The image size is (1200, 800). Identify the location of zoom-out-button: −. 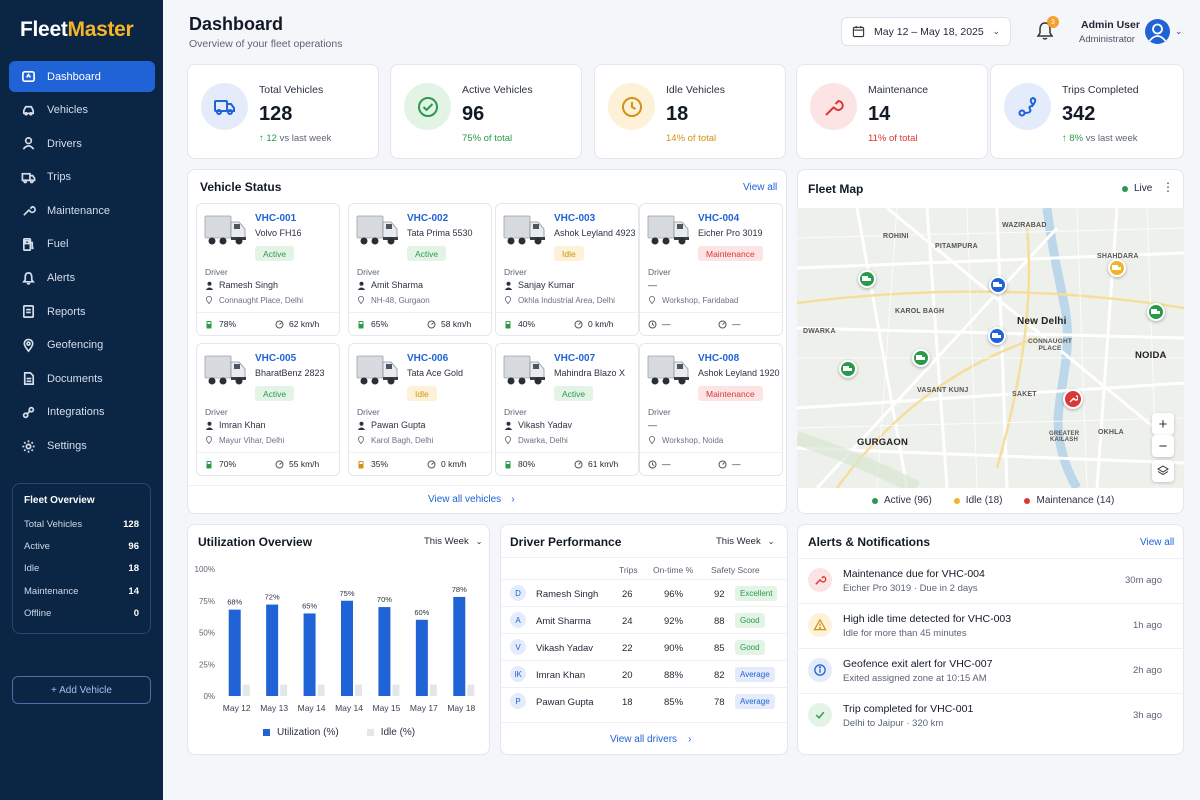
(1163, 446).